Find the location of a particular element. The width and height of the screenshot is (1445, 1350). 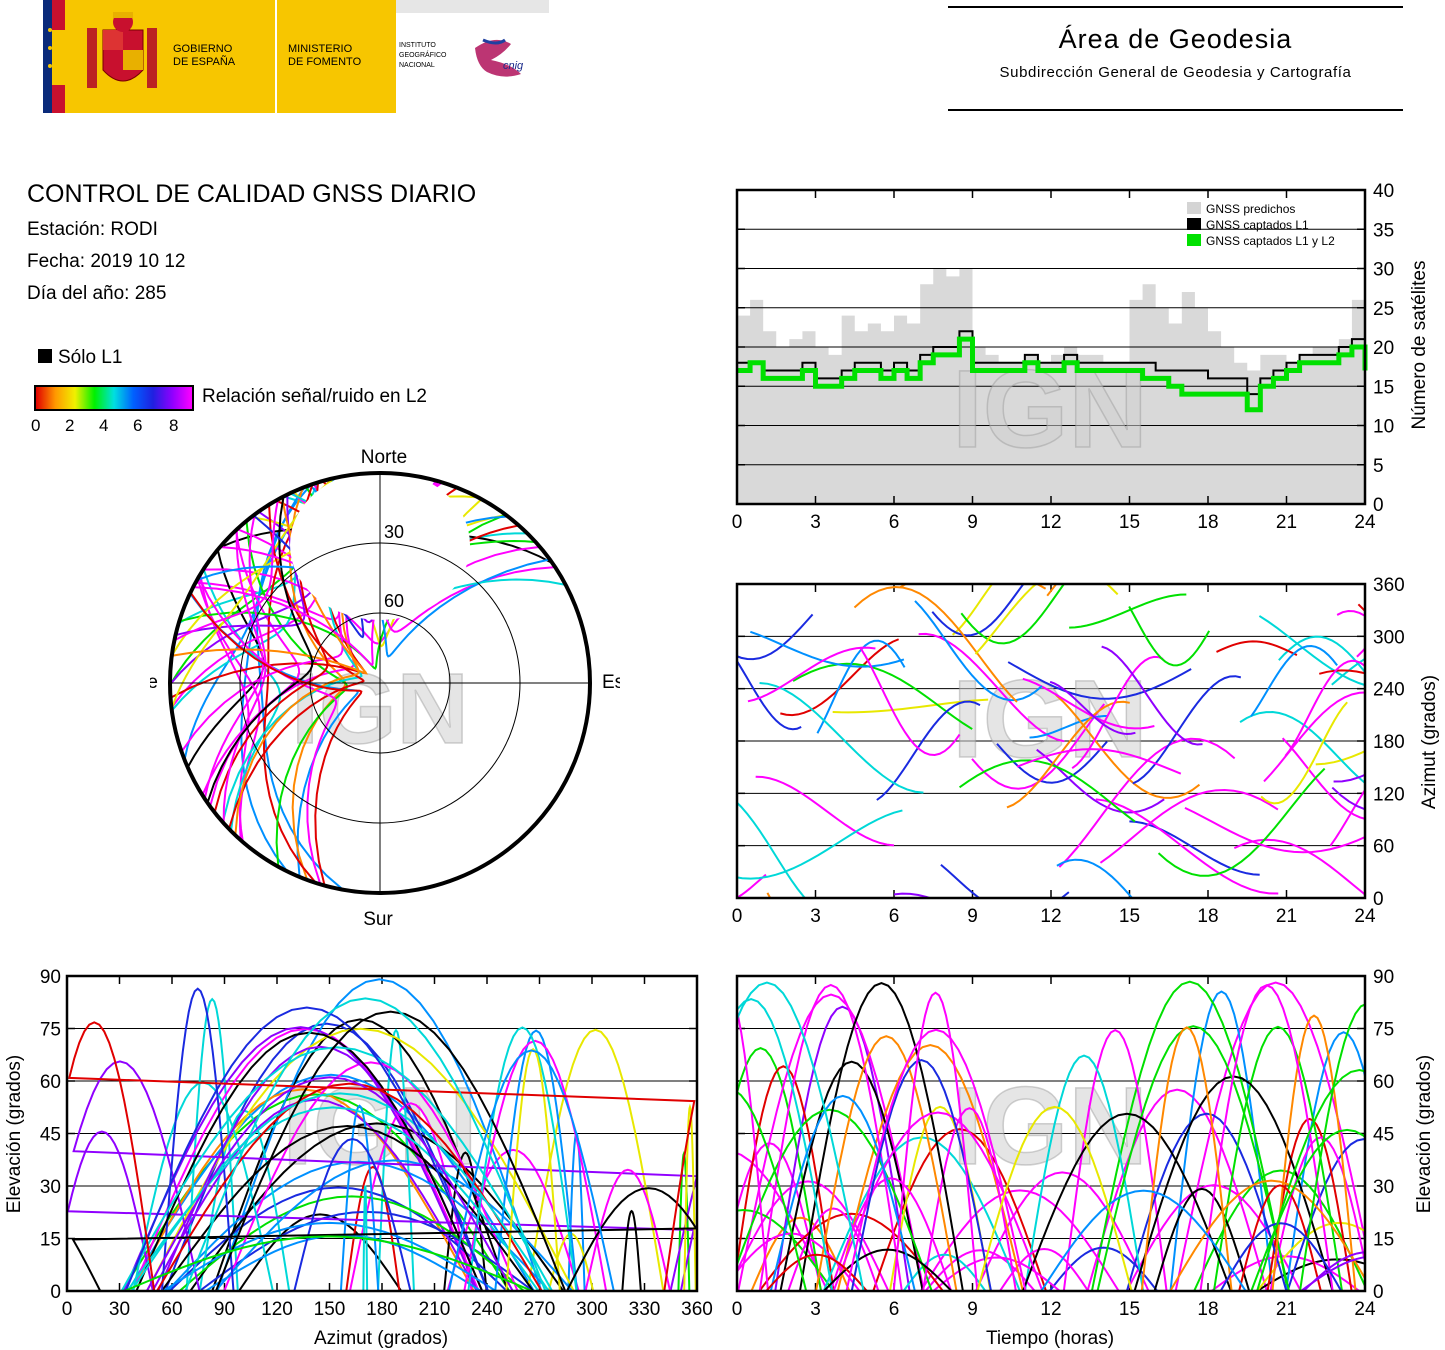

legend-label: GNSS captados L1 y L2 is located at coordinates (1270, 241).